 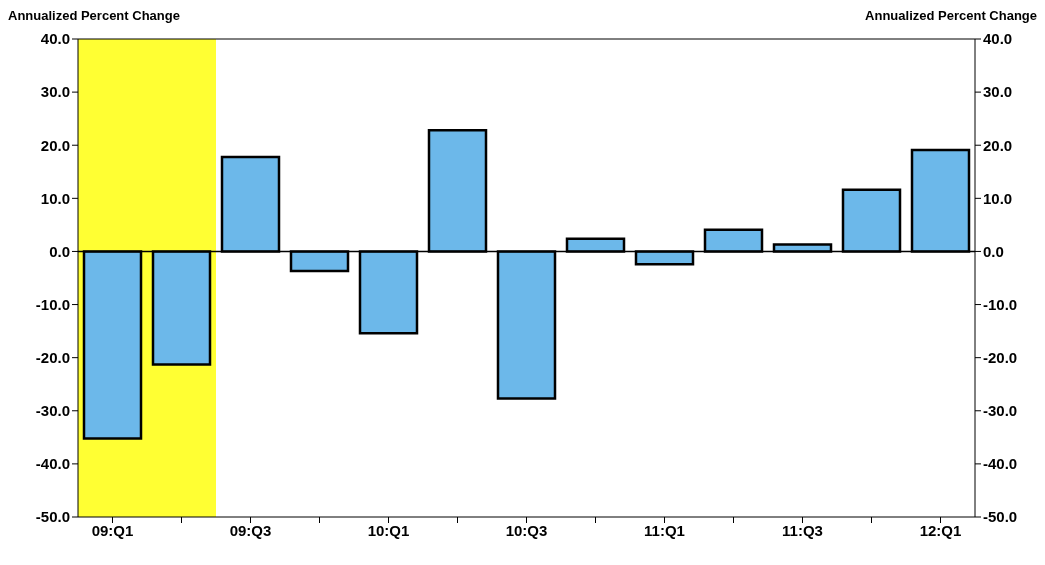 What do you see at coordinates (250, 530) in the screenshot?
I see `x-tick-label: 09:Q3` at bounding box center [250, 530].